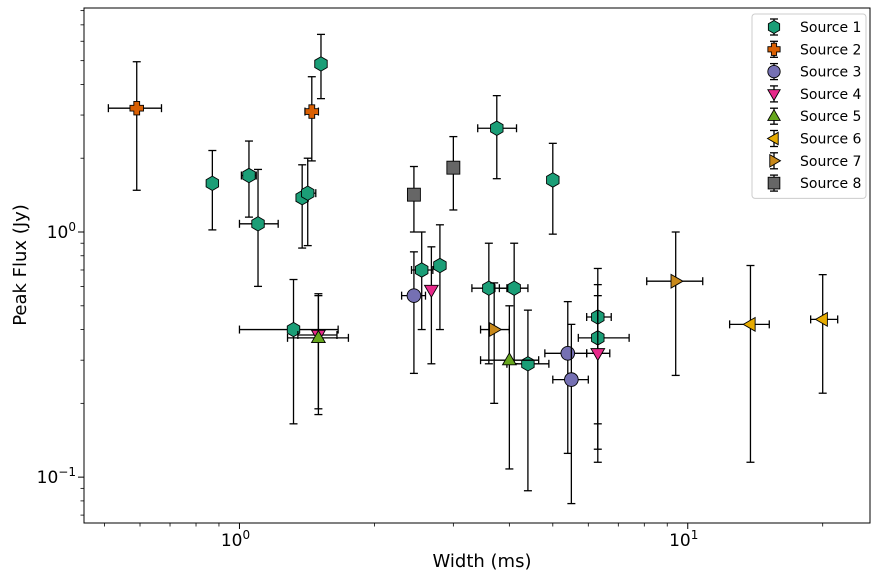 This screenshot has height=572, width=872. I want to click on legend-entry: Source 7, so click(815, 161).